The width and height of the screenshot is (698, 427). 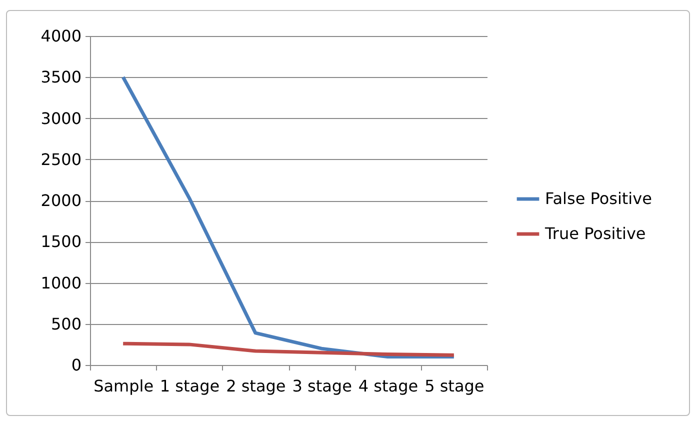 I want to click on y-tick-label: 4000, so click(x=61, y=36).